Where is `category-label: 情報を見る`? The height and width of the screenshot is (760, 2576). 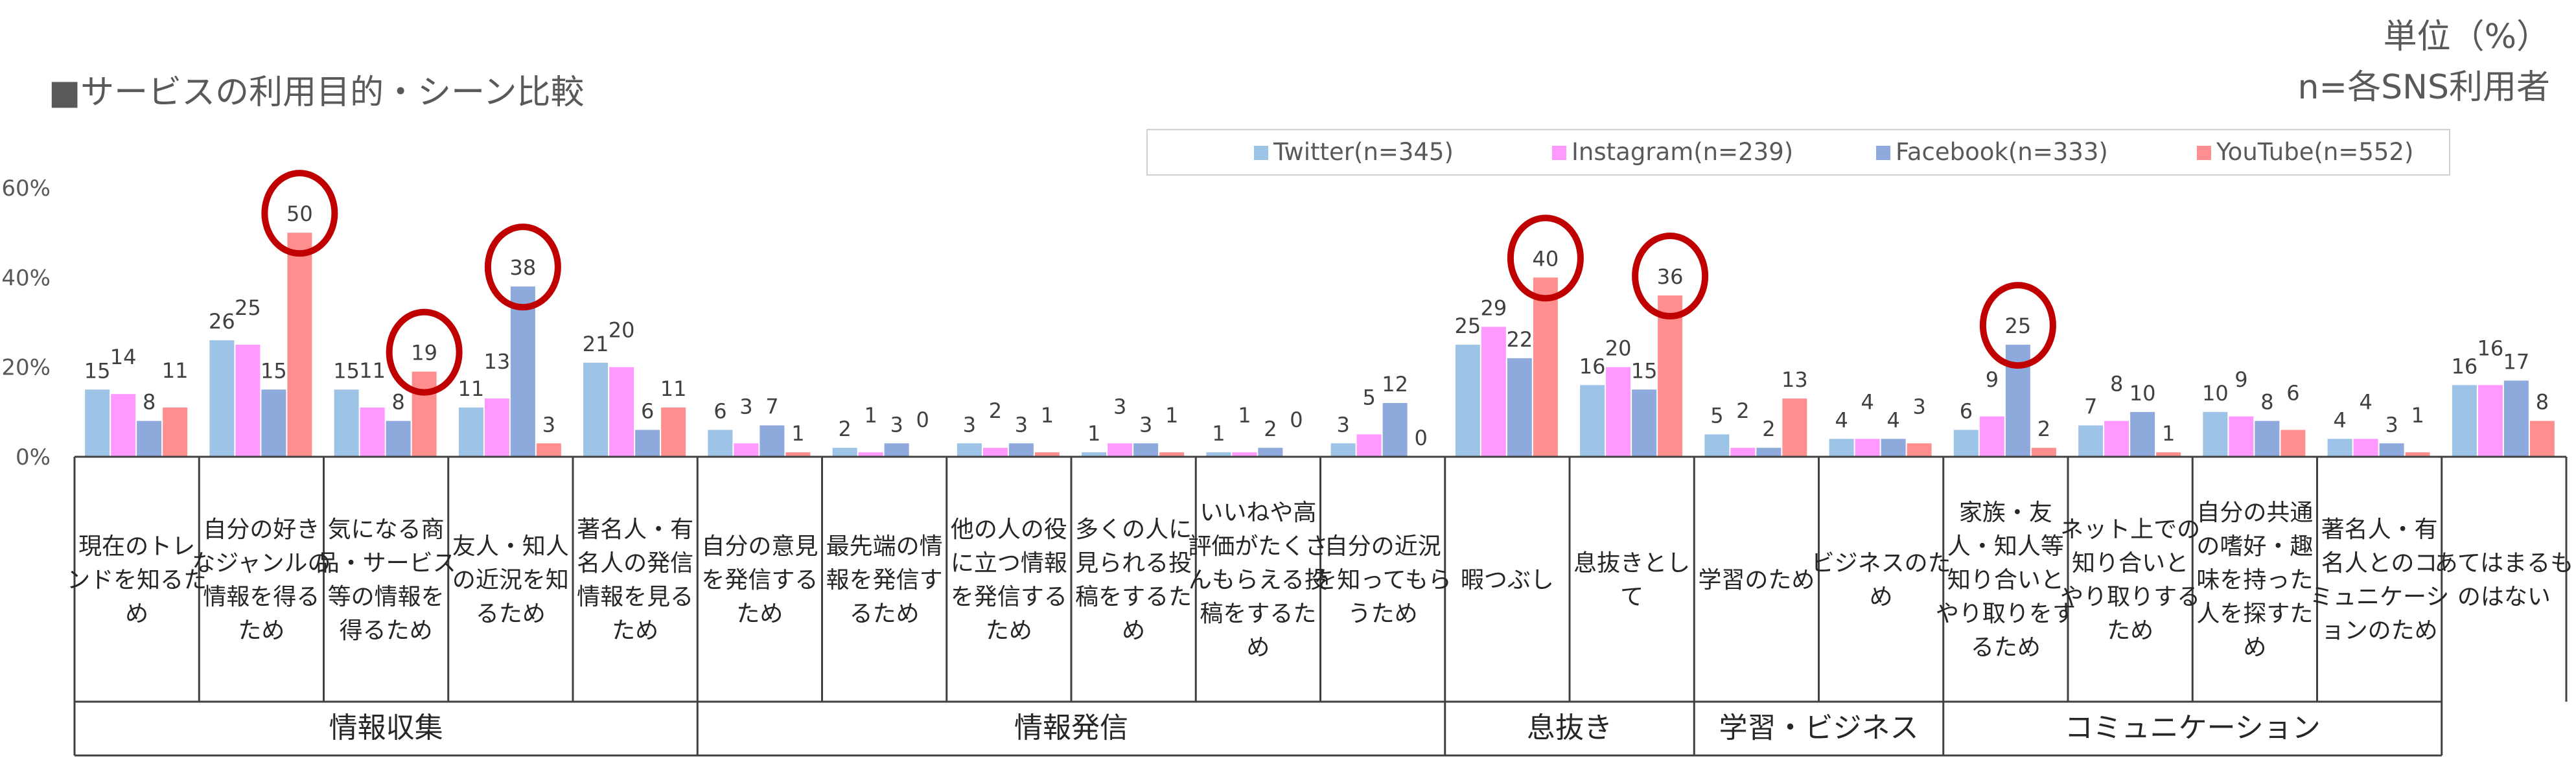
category-label: 情報を見る is located at coordinates (635, 597).